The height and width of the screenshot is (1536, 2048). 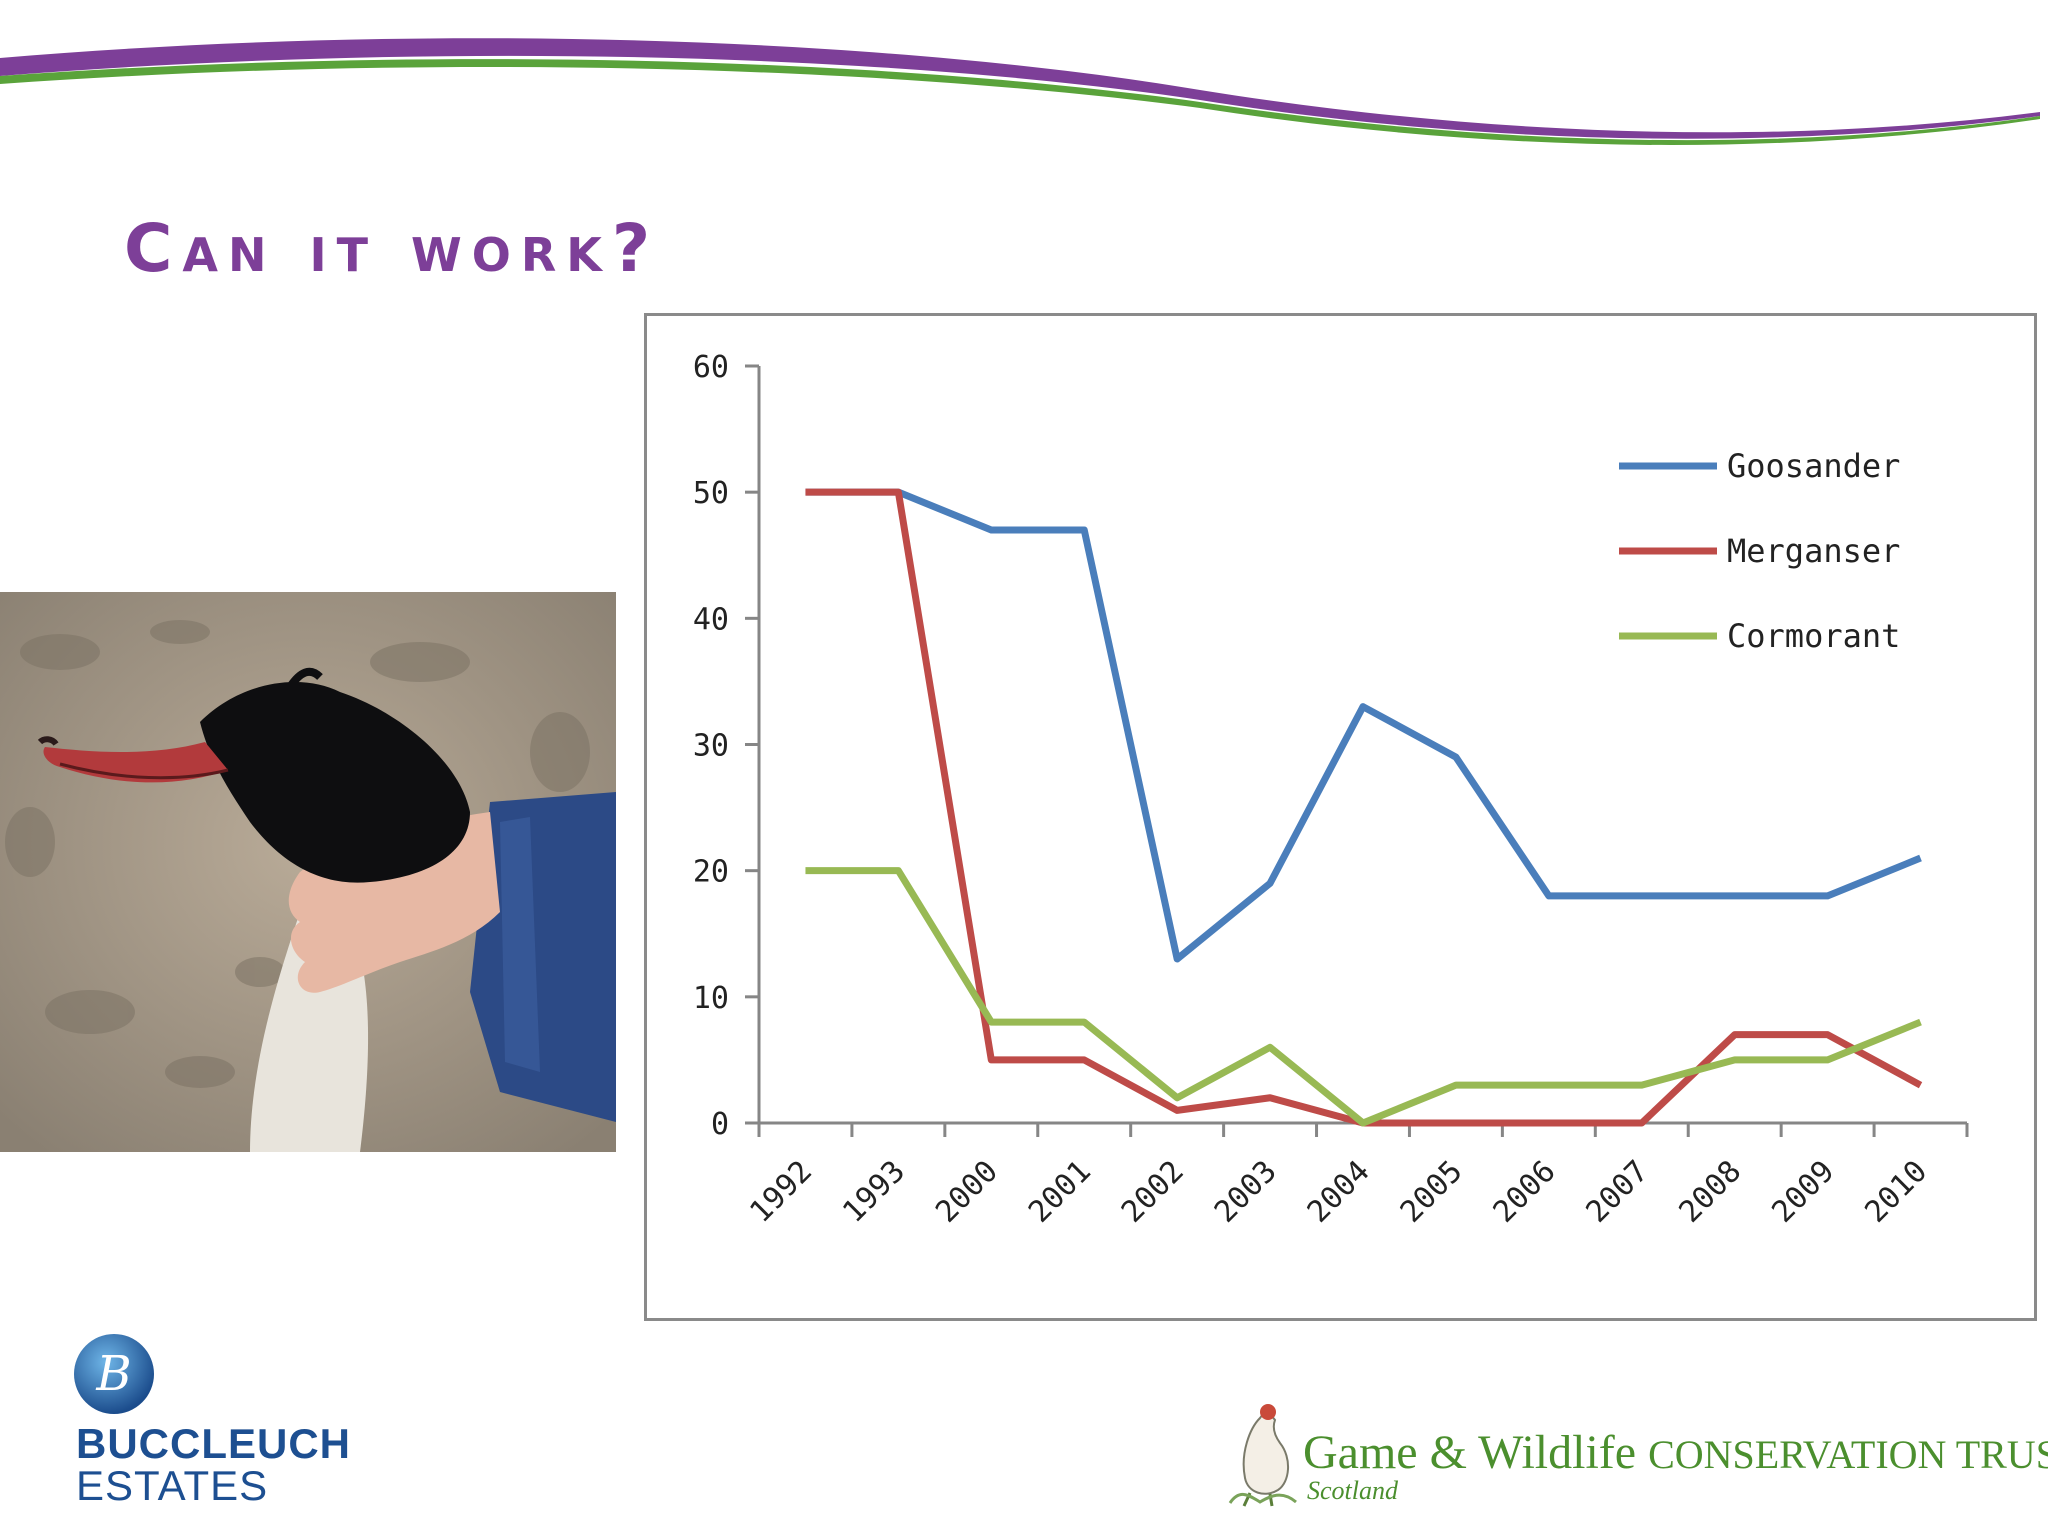 What do you see at coordinates (711, 493) in the screenshot?
I see `y-tick-label: 50` at bounding box center [711, 493].